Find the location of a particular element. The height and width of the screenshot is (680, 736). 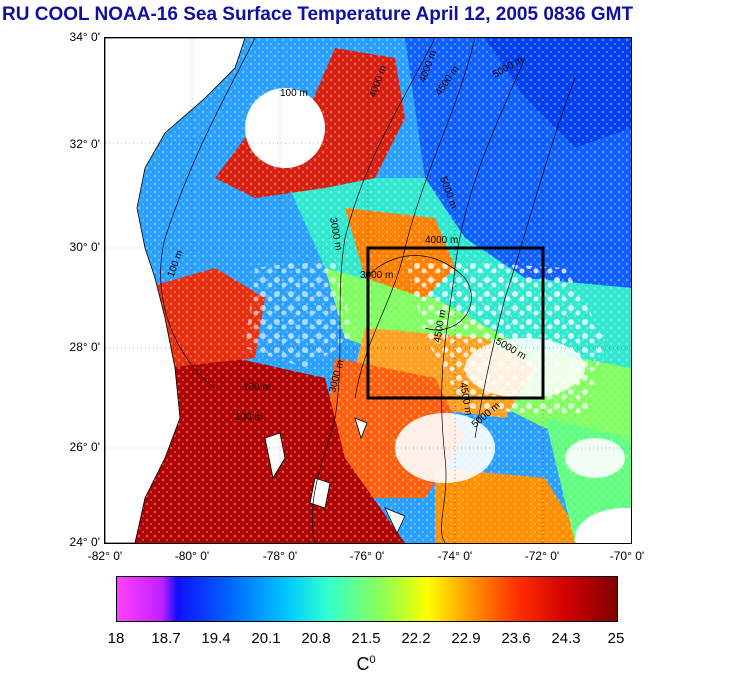

colorbar-tick-19-4: 19.4 is located at coordinates (216, 638).